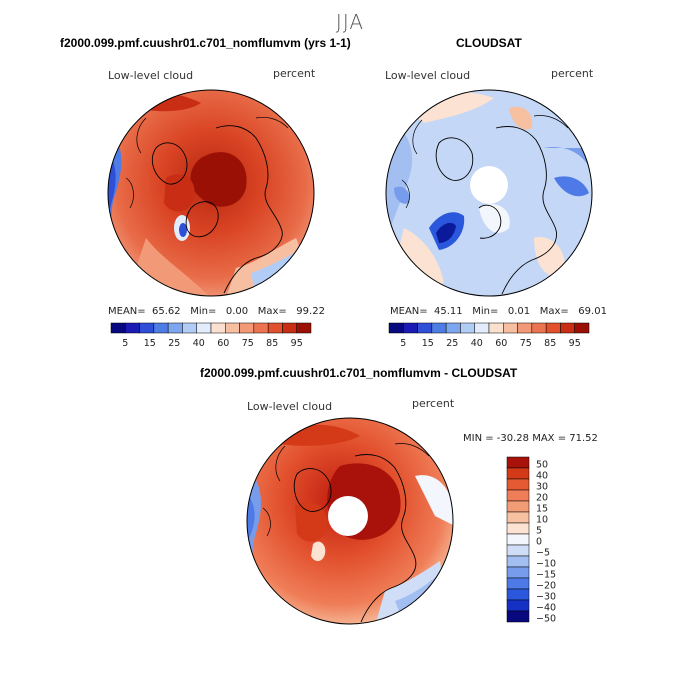  What do you see at coordinates (294, 73) in the screenshot?
I see `panel-1-units-label: percent` at bounding box center [294, 73].